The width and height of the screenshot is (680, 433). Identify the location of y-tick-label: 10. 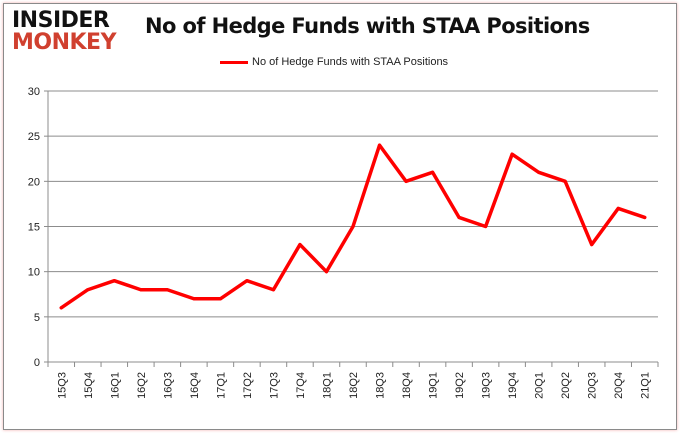
(34, 273).